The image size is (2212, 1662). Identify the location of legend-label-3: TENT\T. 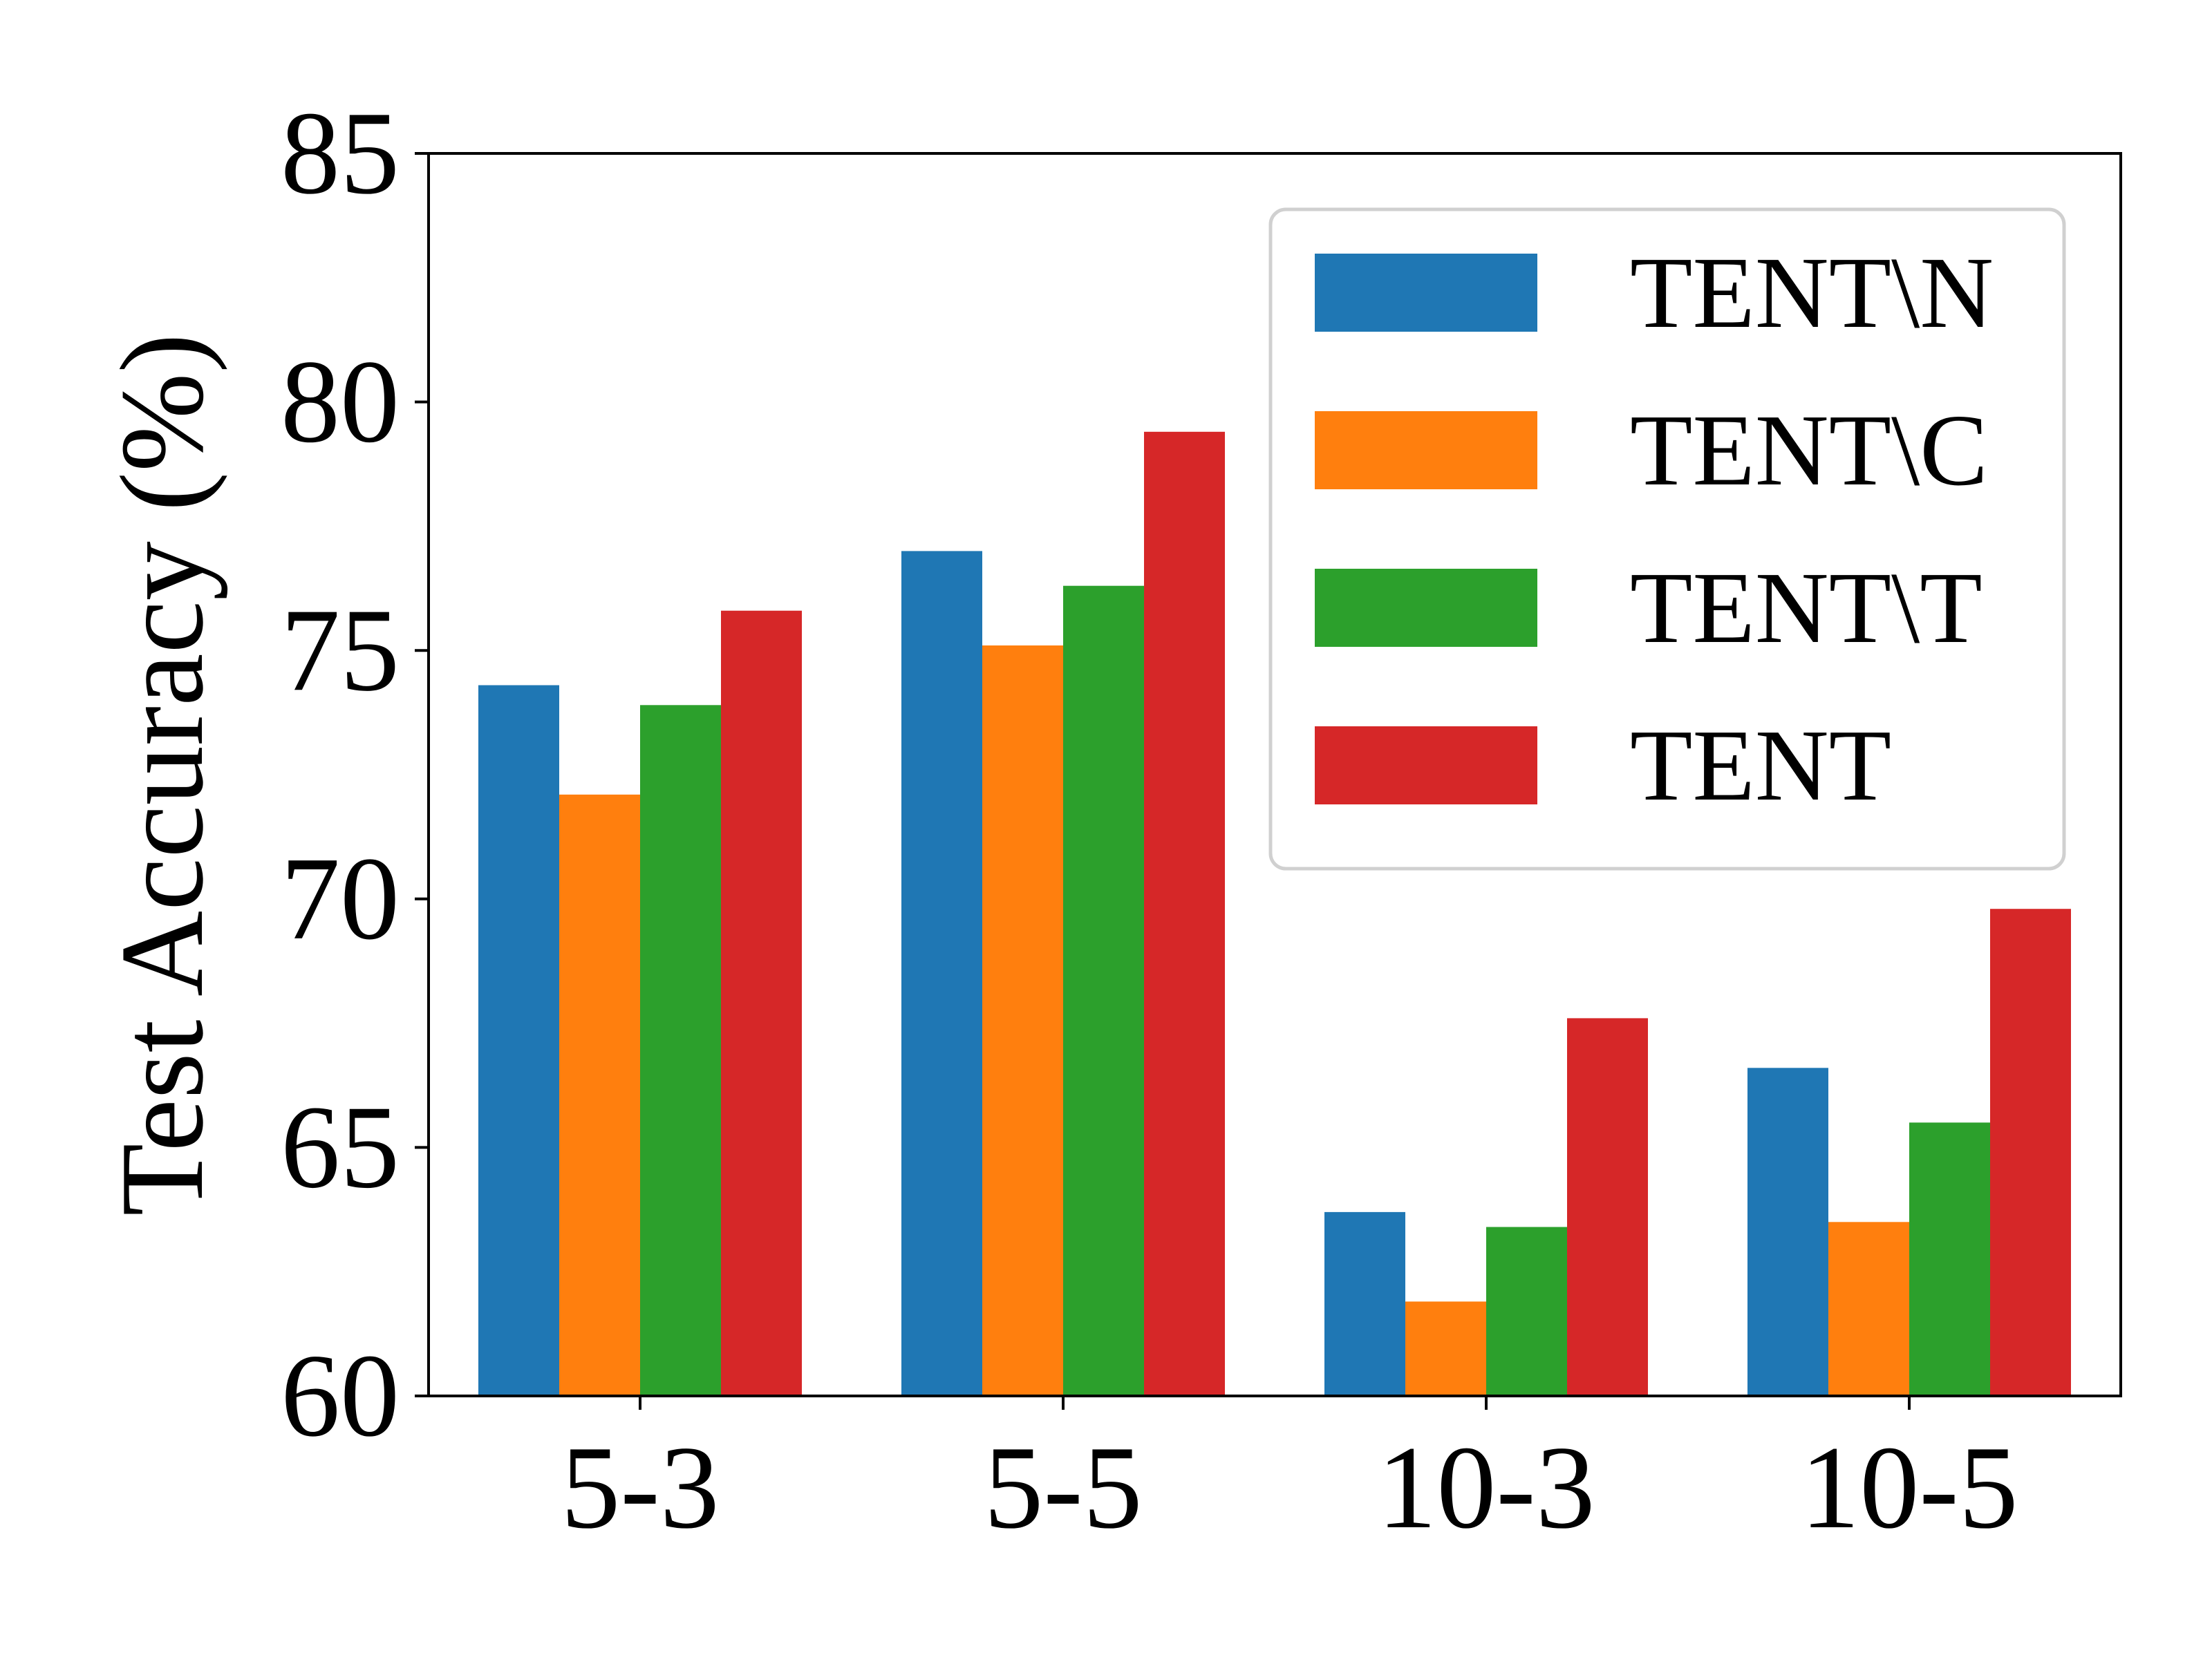
(1807, 608).